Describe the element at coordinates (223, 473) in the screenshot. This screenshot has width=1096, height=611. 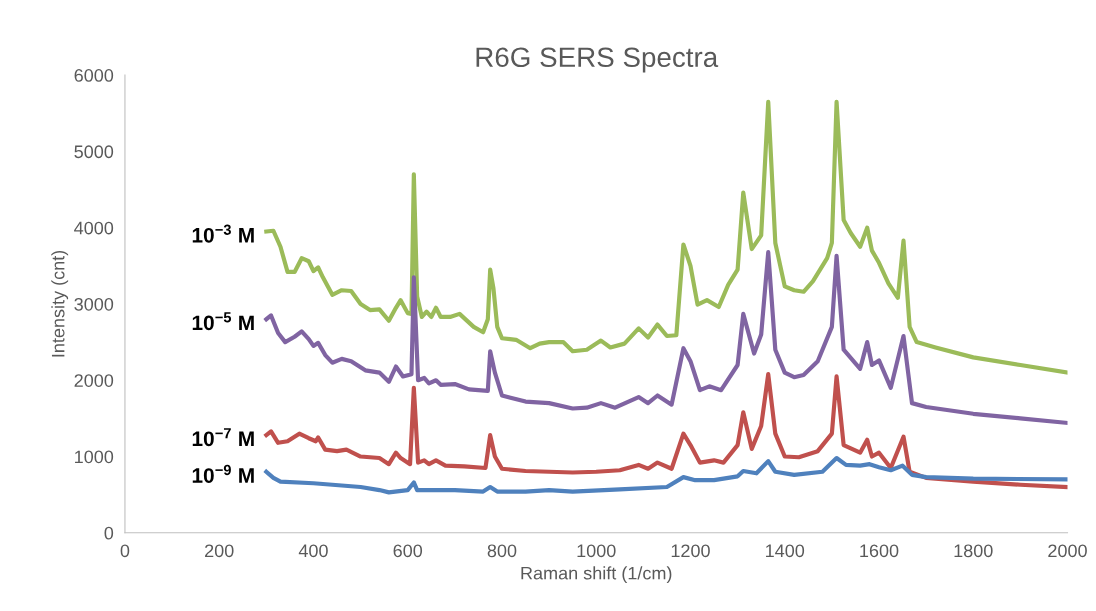
I see `series-label: 10$^{−9}$ M` at that location.